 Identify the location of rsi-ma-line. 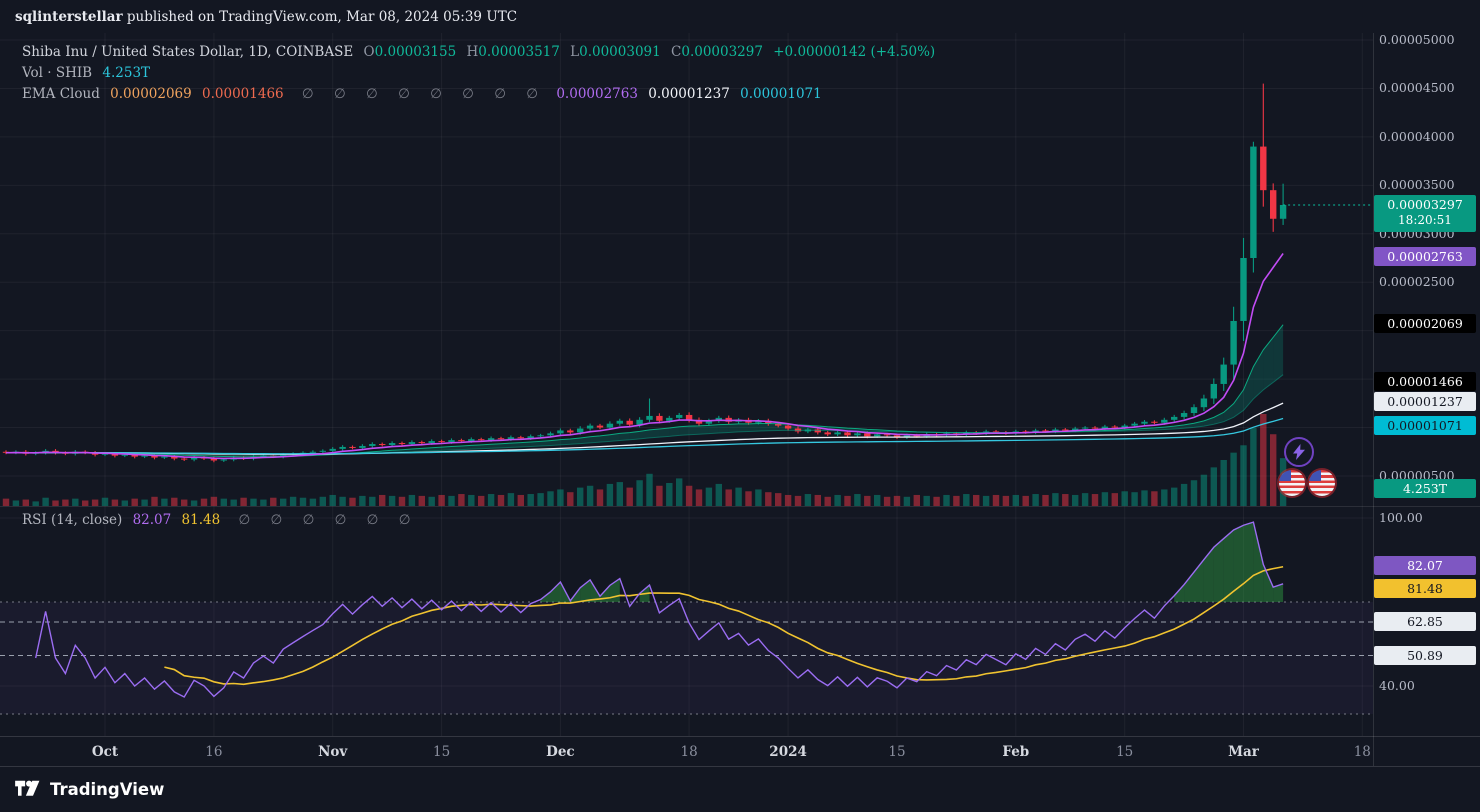
(724, 625).